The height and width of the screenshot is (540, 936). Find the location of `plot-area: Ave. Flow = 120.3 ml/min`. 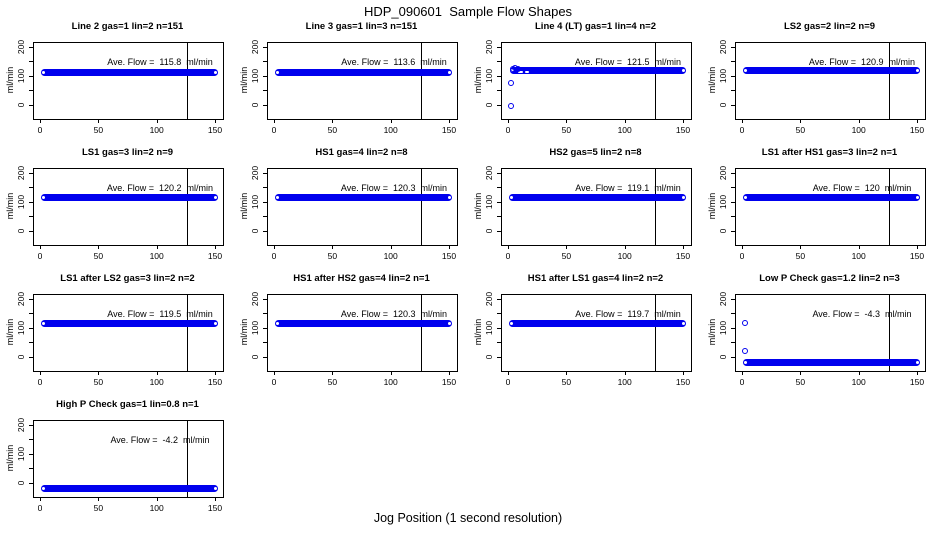

plot-area: Ave. Flow = 120.3 ml/min is located at coordinates (362, 207).